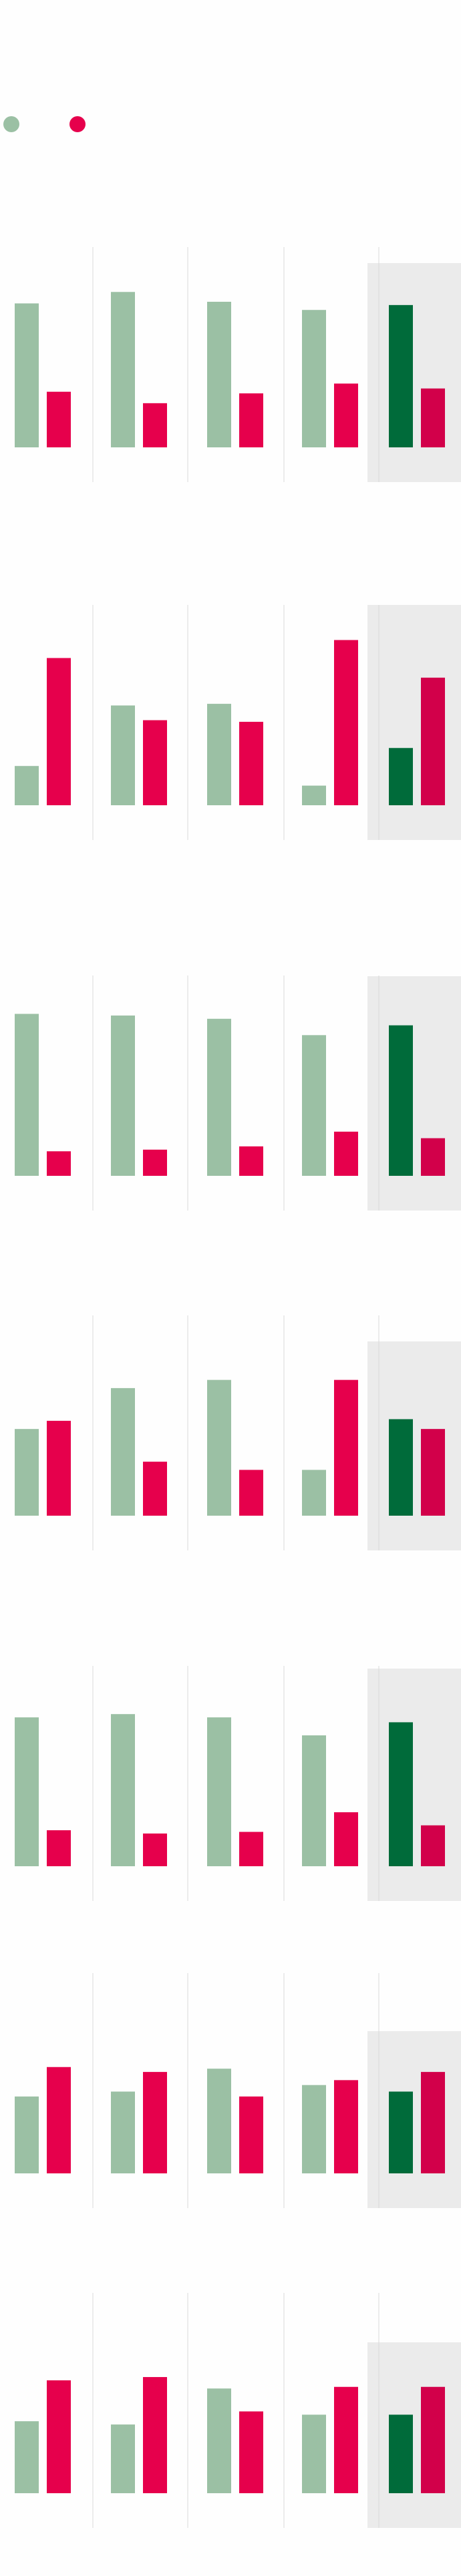  I want to click on bar-row2-group4-series1, so click(314, 795).